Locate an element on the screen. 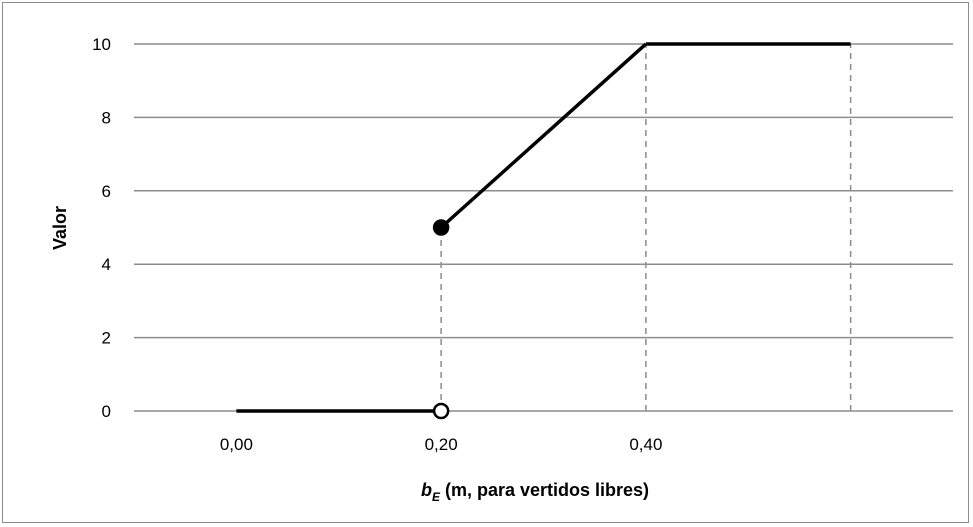  x-tick-label-0-40: 0,40 is located at coordinates (645, 444).